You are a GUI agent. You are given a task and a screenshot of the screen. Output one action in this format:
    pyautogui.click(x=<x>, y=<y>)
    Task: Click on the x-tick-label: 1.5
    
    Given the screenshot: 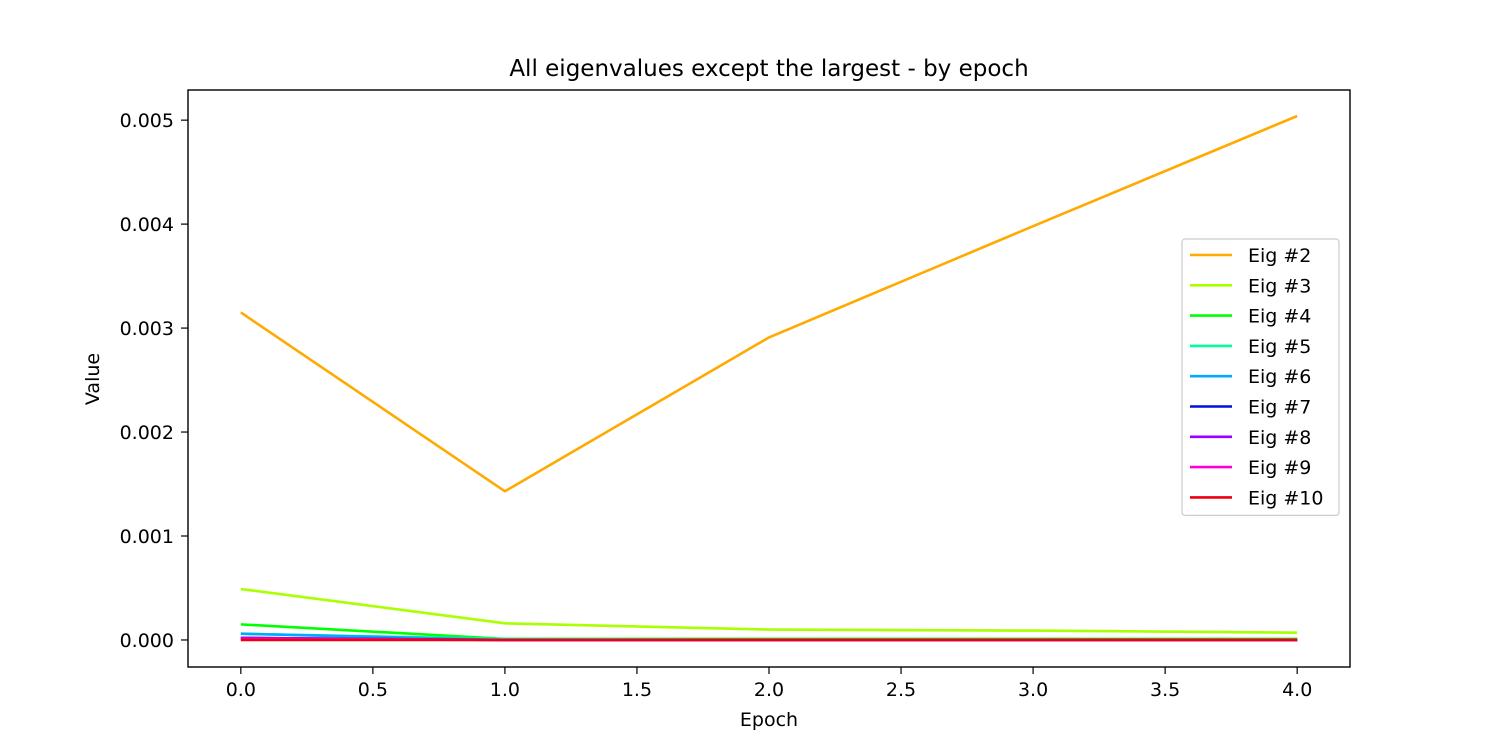 What is the action you would take?
    pyautogui.click(x=637, y=690)
    